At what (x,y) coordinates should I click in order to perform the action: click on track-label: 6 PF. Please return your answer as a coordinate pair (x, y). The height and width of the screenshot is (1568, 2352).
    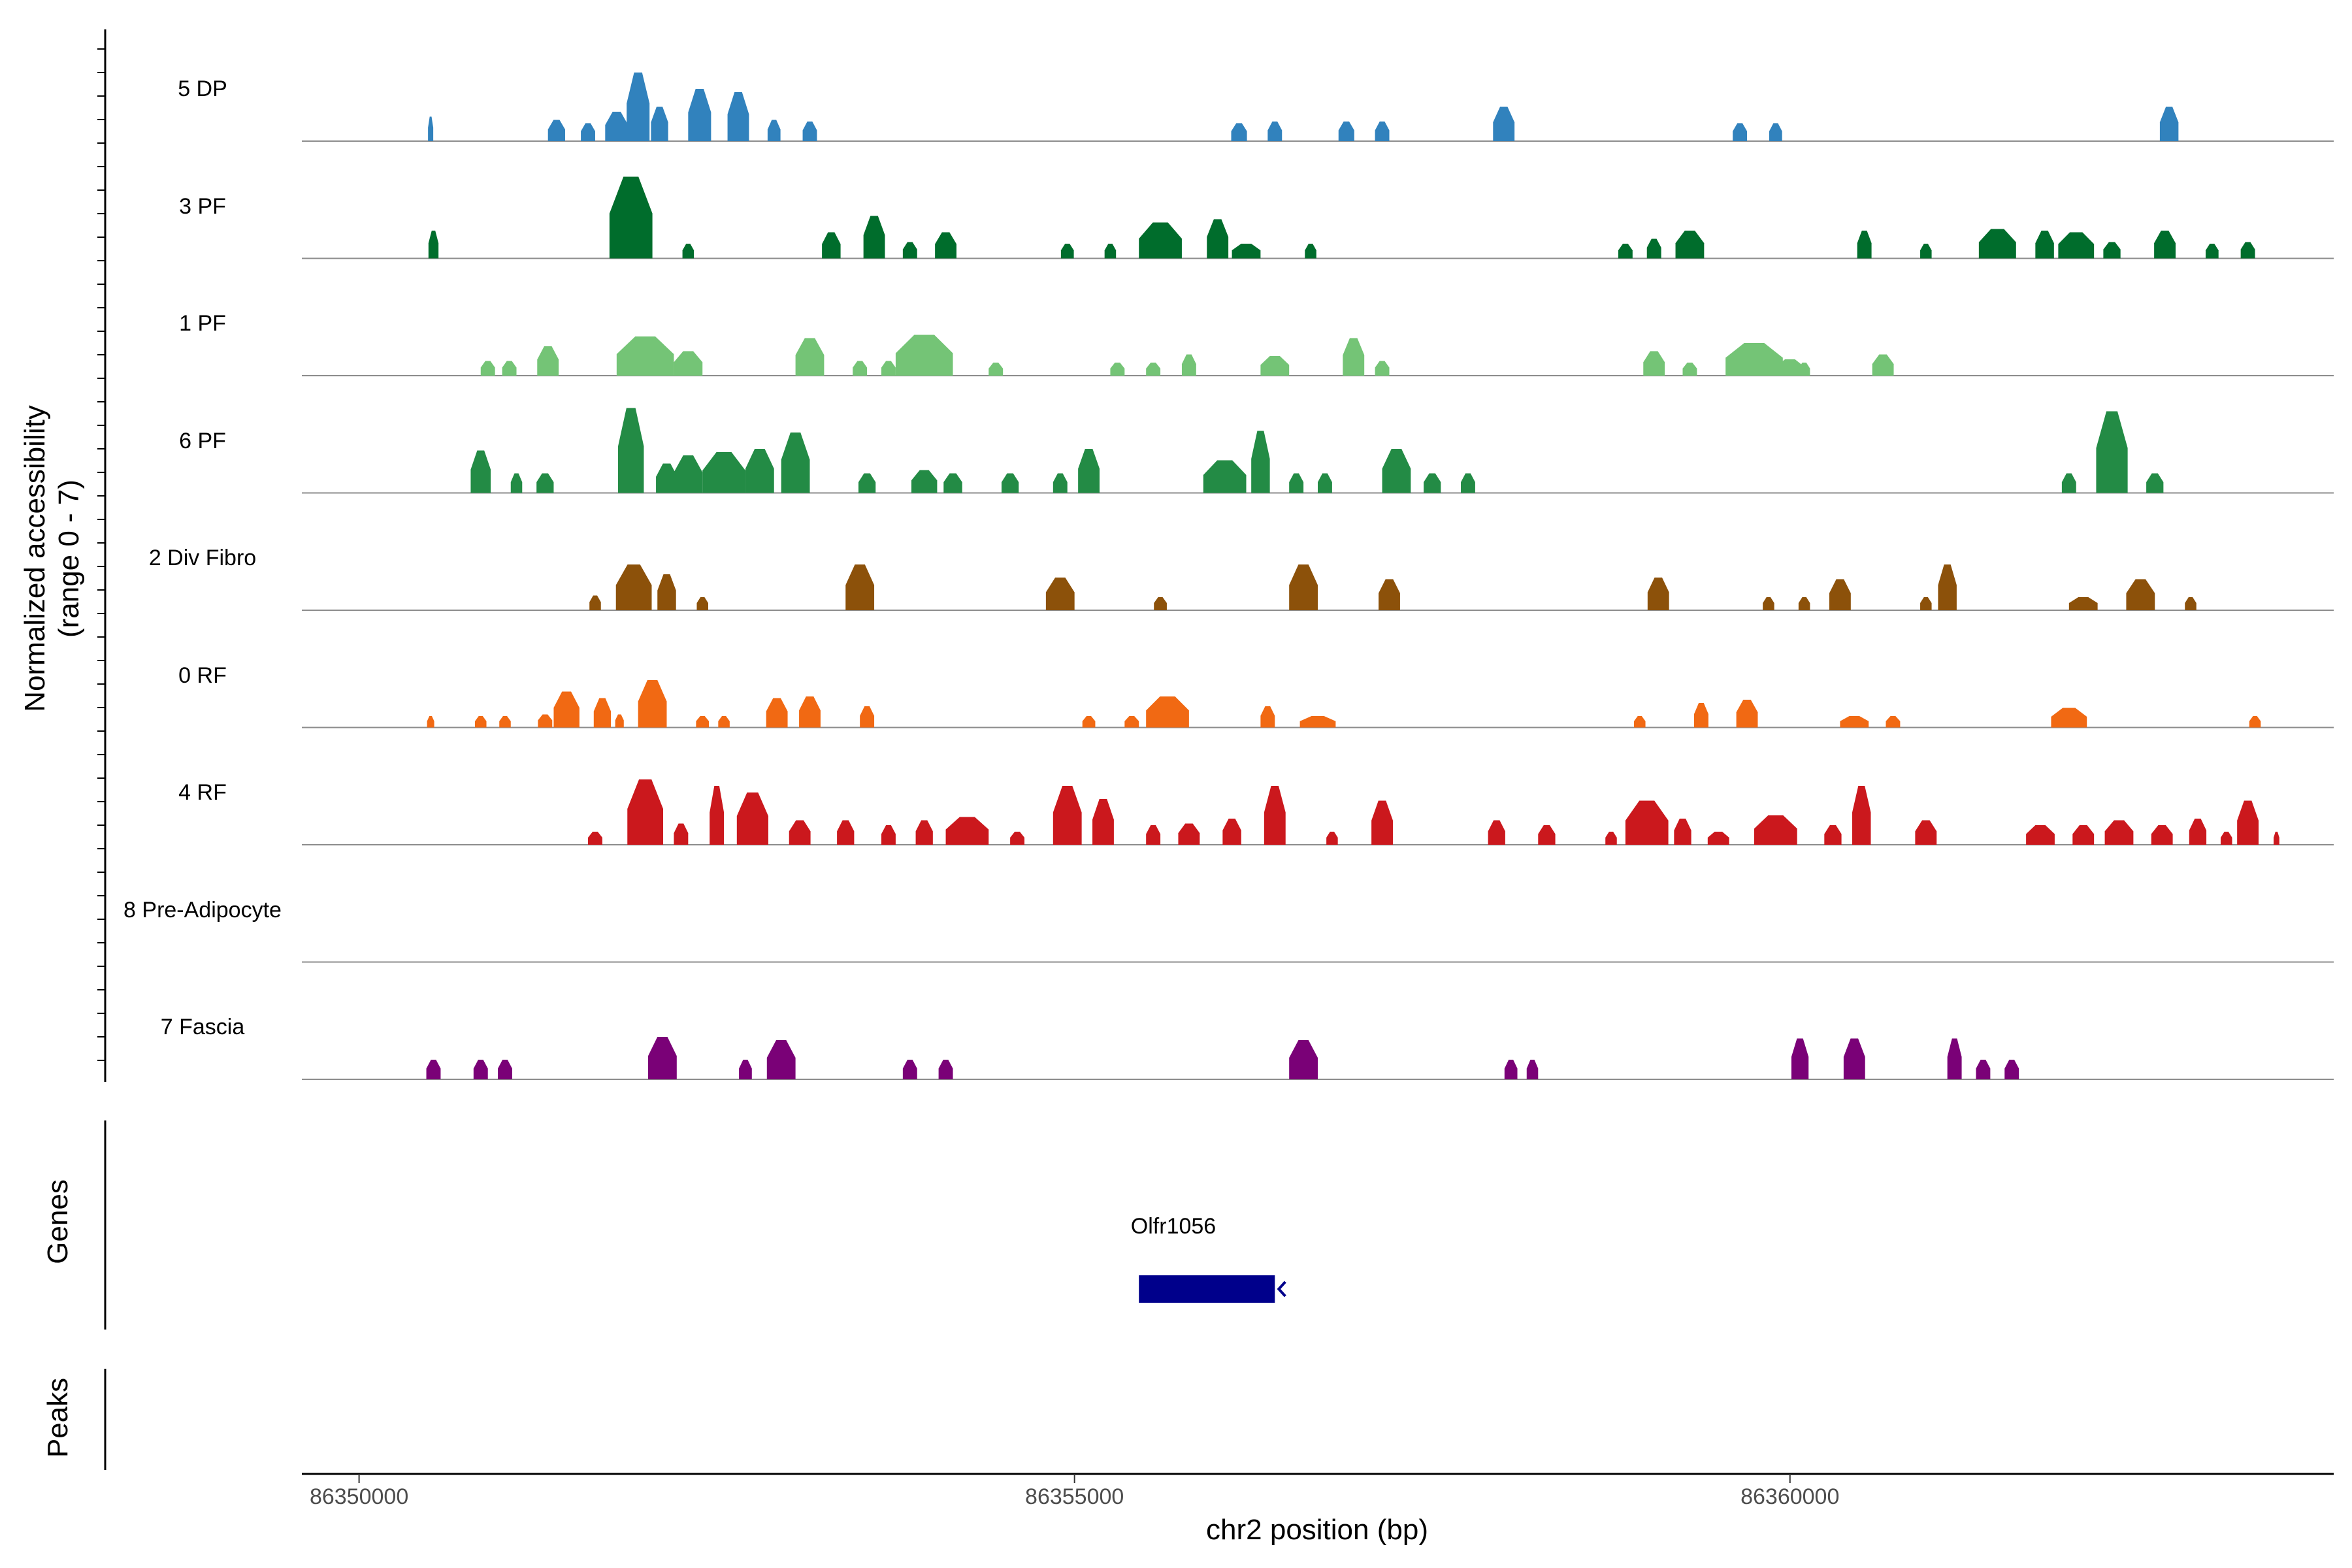
    Looking at the image, I should click on (202, 440).